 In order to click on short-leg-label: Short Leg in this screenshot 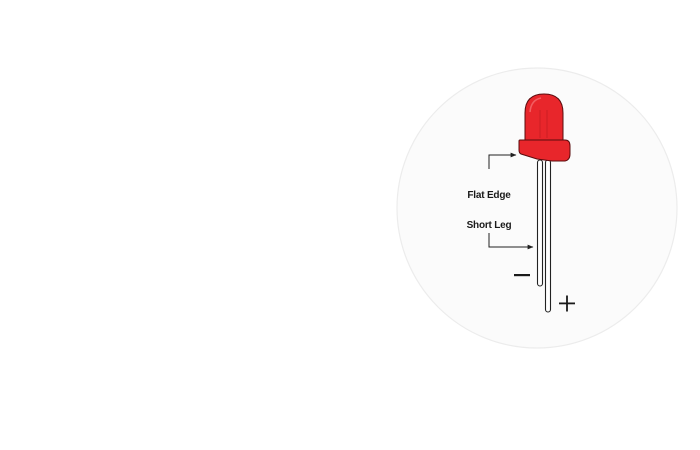, I will do `click(489, 225)`.